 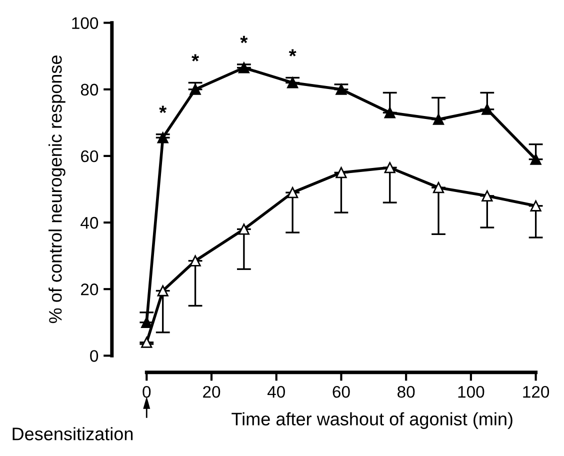 What do you see at coordinates (372, 421) in the screenshot?
I see `x-axis-title: Time after washout of agonist (min)` at bounding box center [372, 421].